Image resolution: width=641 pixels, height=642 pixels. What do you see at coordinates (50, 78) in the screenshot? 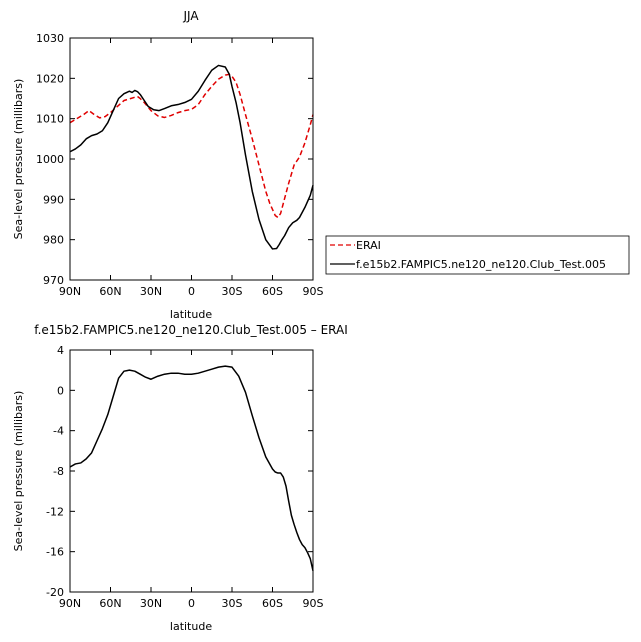
I see `top-y-tick-label: 1020` at bounding box center [50, 78].